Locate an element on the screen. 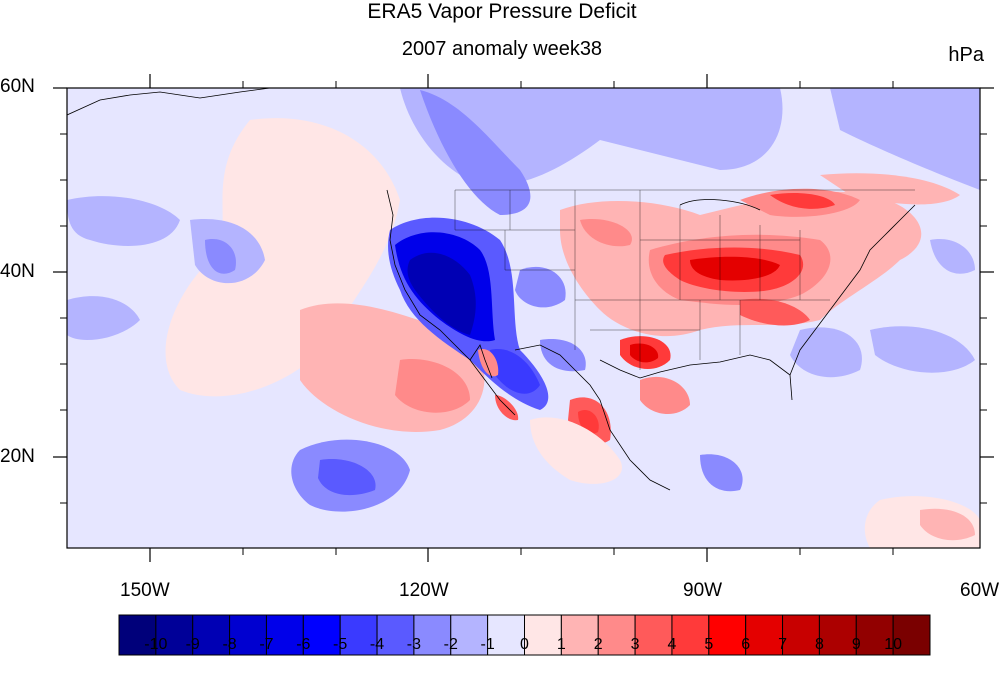  colorbar is located at coordinates (524, 635).